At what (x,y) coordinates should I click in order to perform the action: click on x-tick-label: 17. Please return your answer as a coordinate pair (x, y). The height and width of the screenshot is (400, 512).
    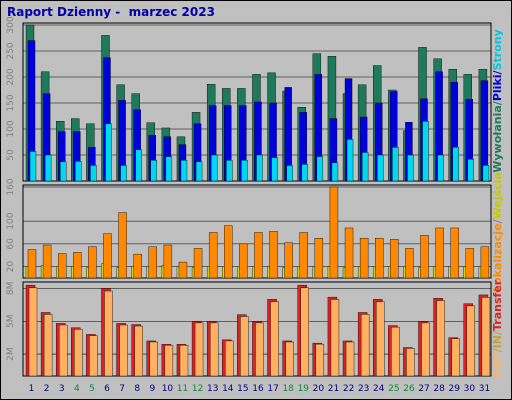
    Looking at the image, I should click on (272, 389).